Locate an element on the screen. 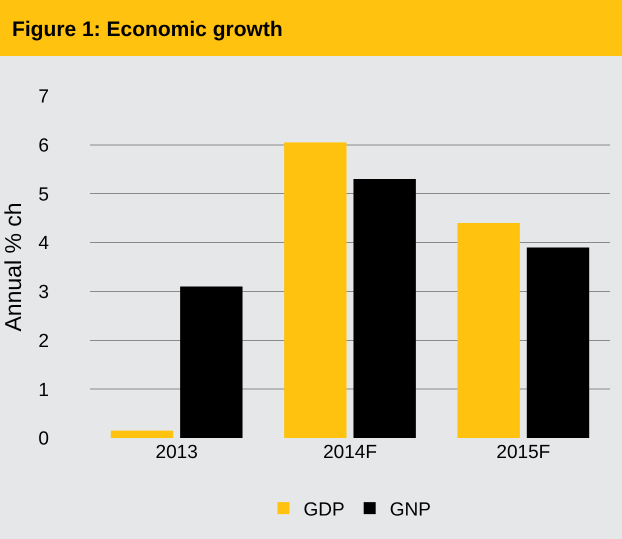 This screenshot has width=622, height=539. y-tick-label: 4 is located at coordinates (44, 243).